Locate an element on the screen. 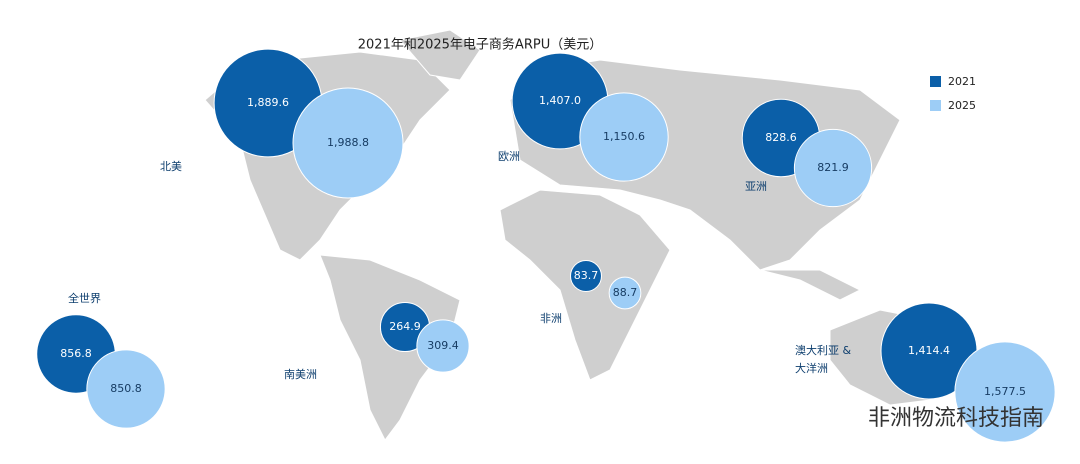 The image size is (1080, 464). value-label: 1,414.4 is located at coordinates (929, 350).